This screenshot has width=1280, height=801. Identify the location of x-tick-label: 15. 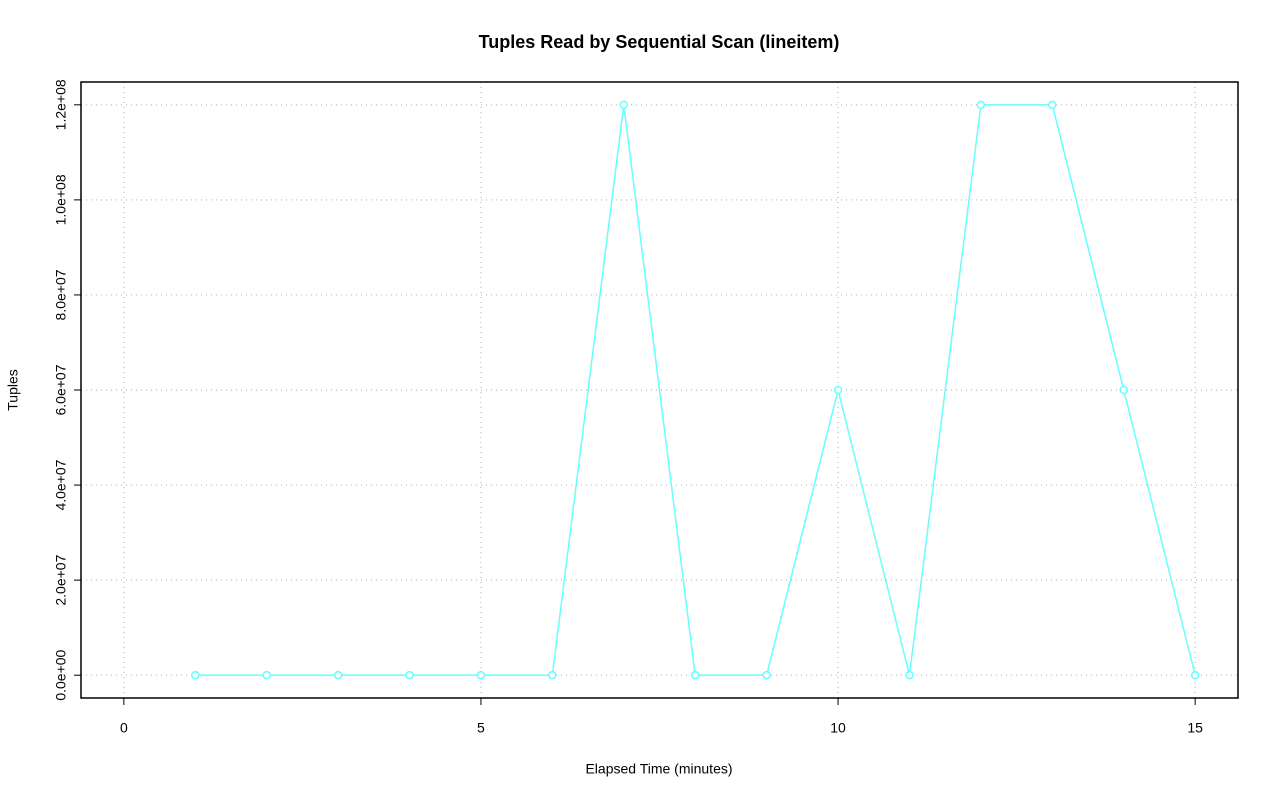
(1195, 728).